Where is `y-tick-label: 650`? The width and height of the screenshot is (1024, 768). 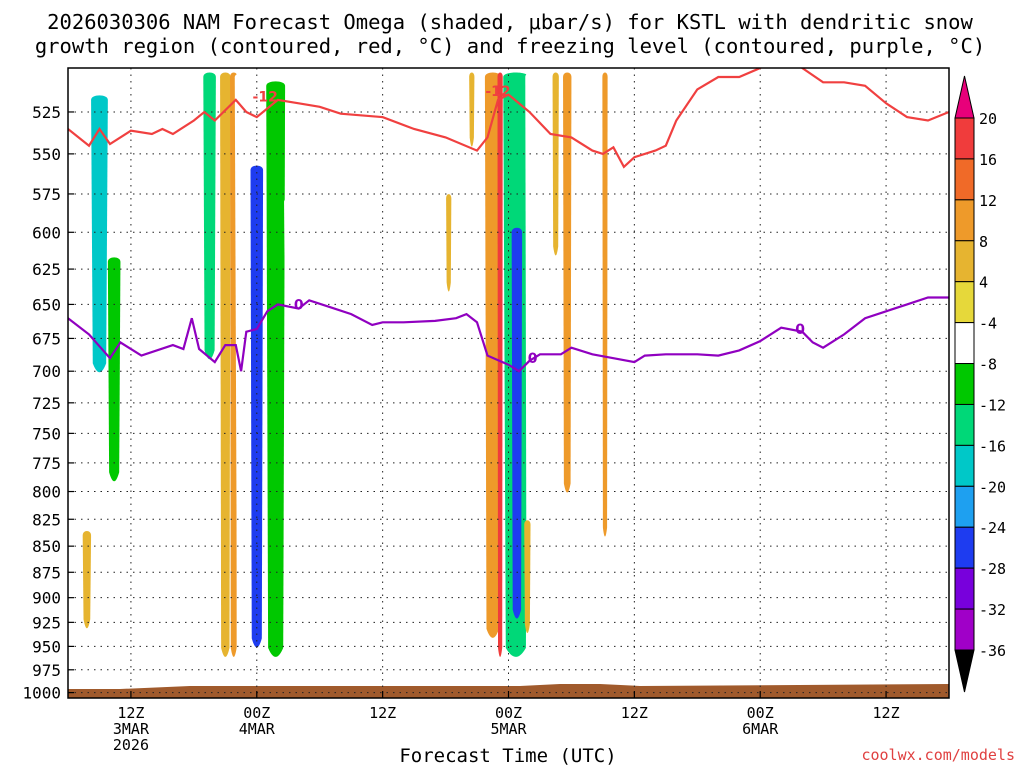 y-tick-label: 650 is located at coordinates (46, 304).